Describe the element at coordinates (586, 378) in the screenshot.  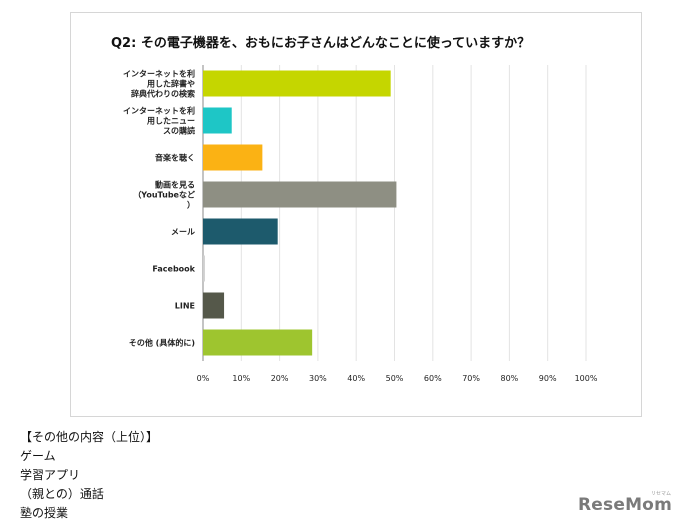
I see `x-tick-label: 100%` at that location.